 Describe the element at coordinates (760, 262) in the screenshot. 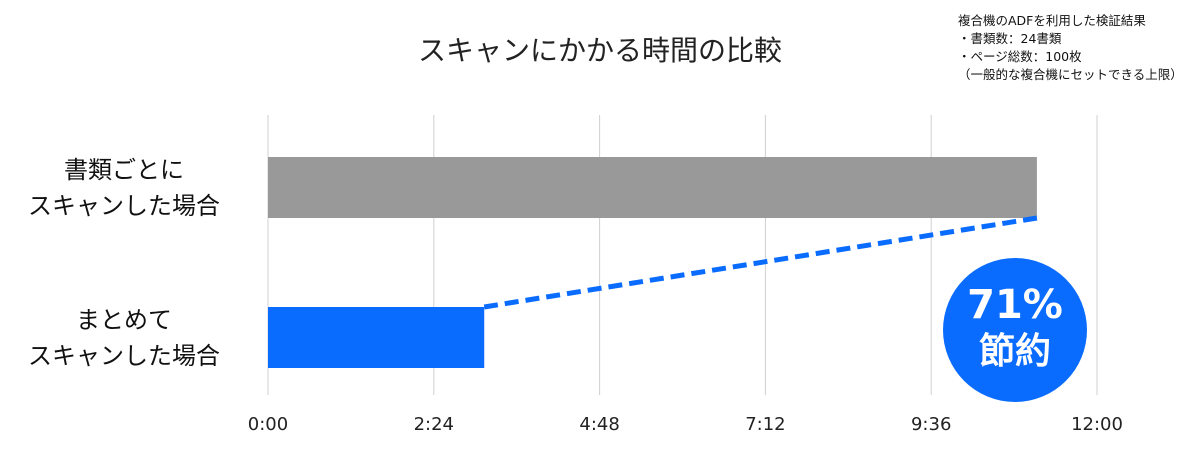

I see `connector` at that location.